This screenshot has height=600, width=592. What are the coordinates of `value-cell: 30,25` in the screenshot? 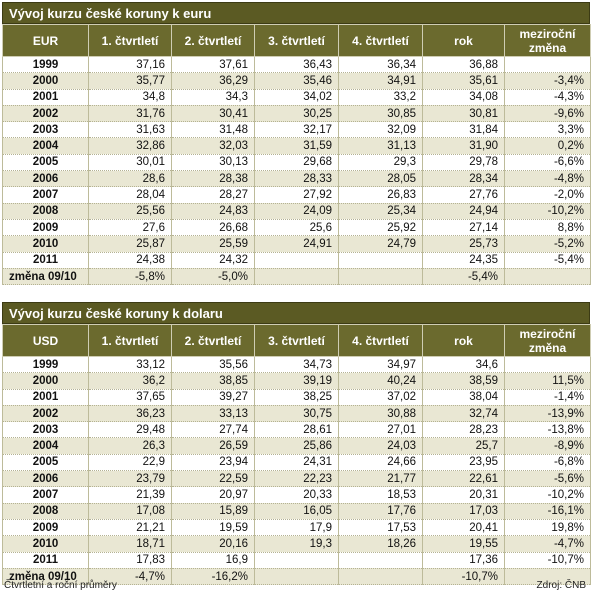 It's located at (296, 114).